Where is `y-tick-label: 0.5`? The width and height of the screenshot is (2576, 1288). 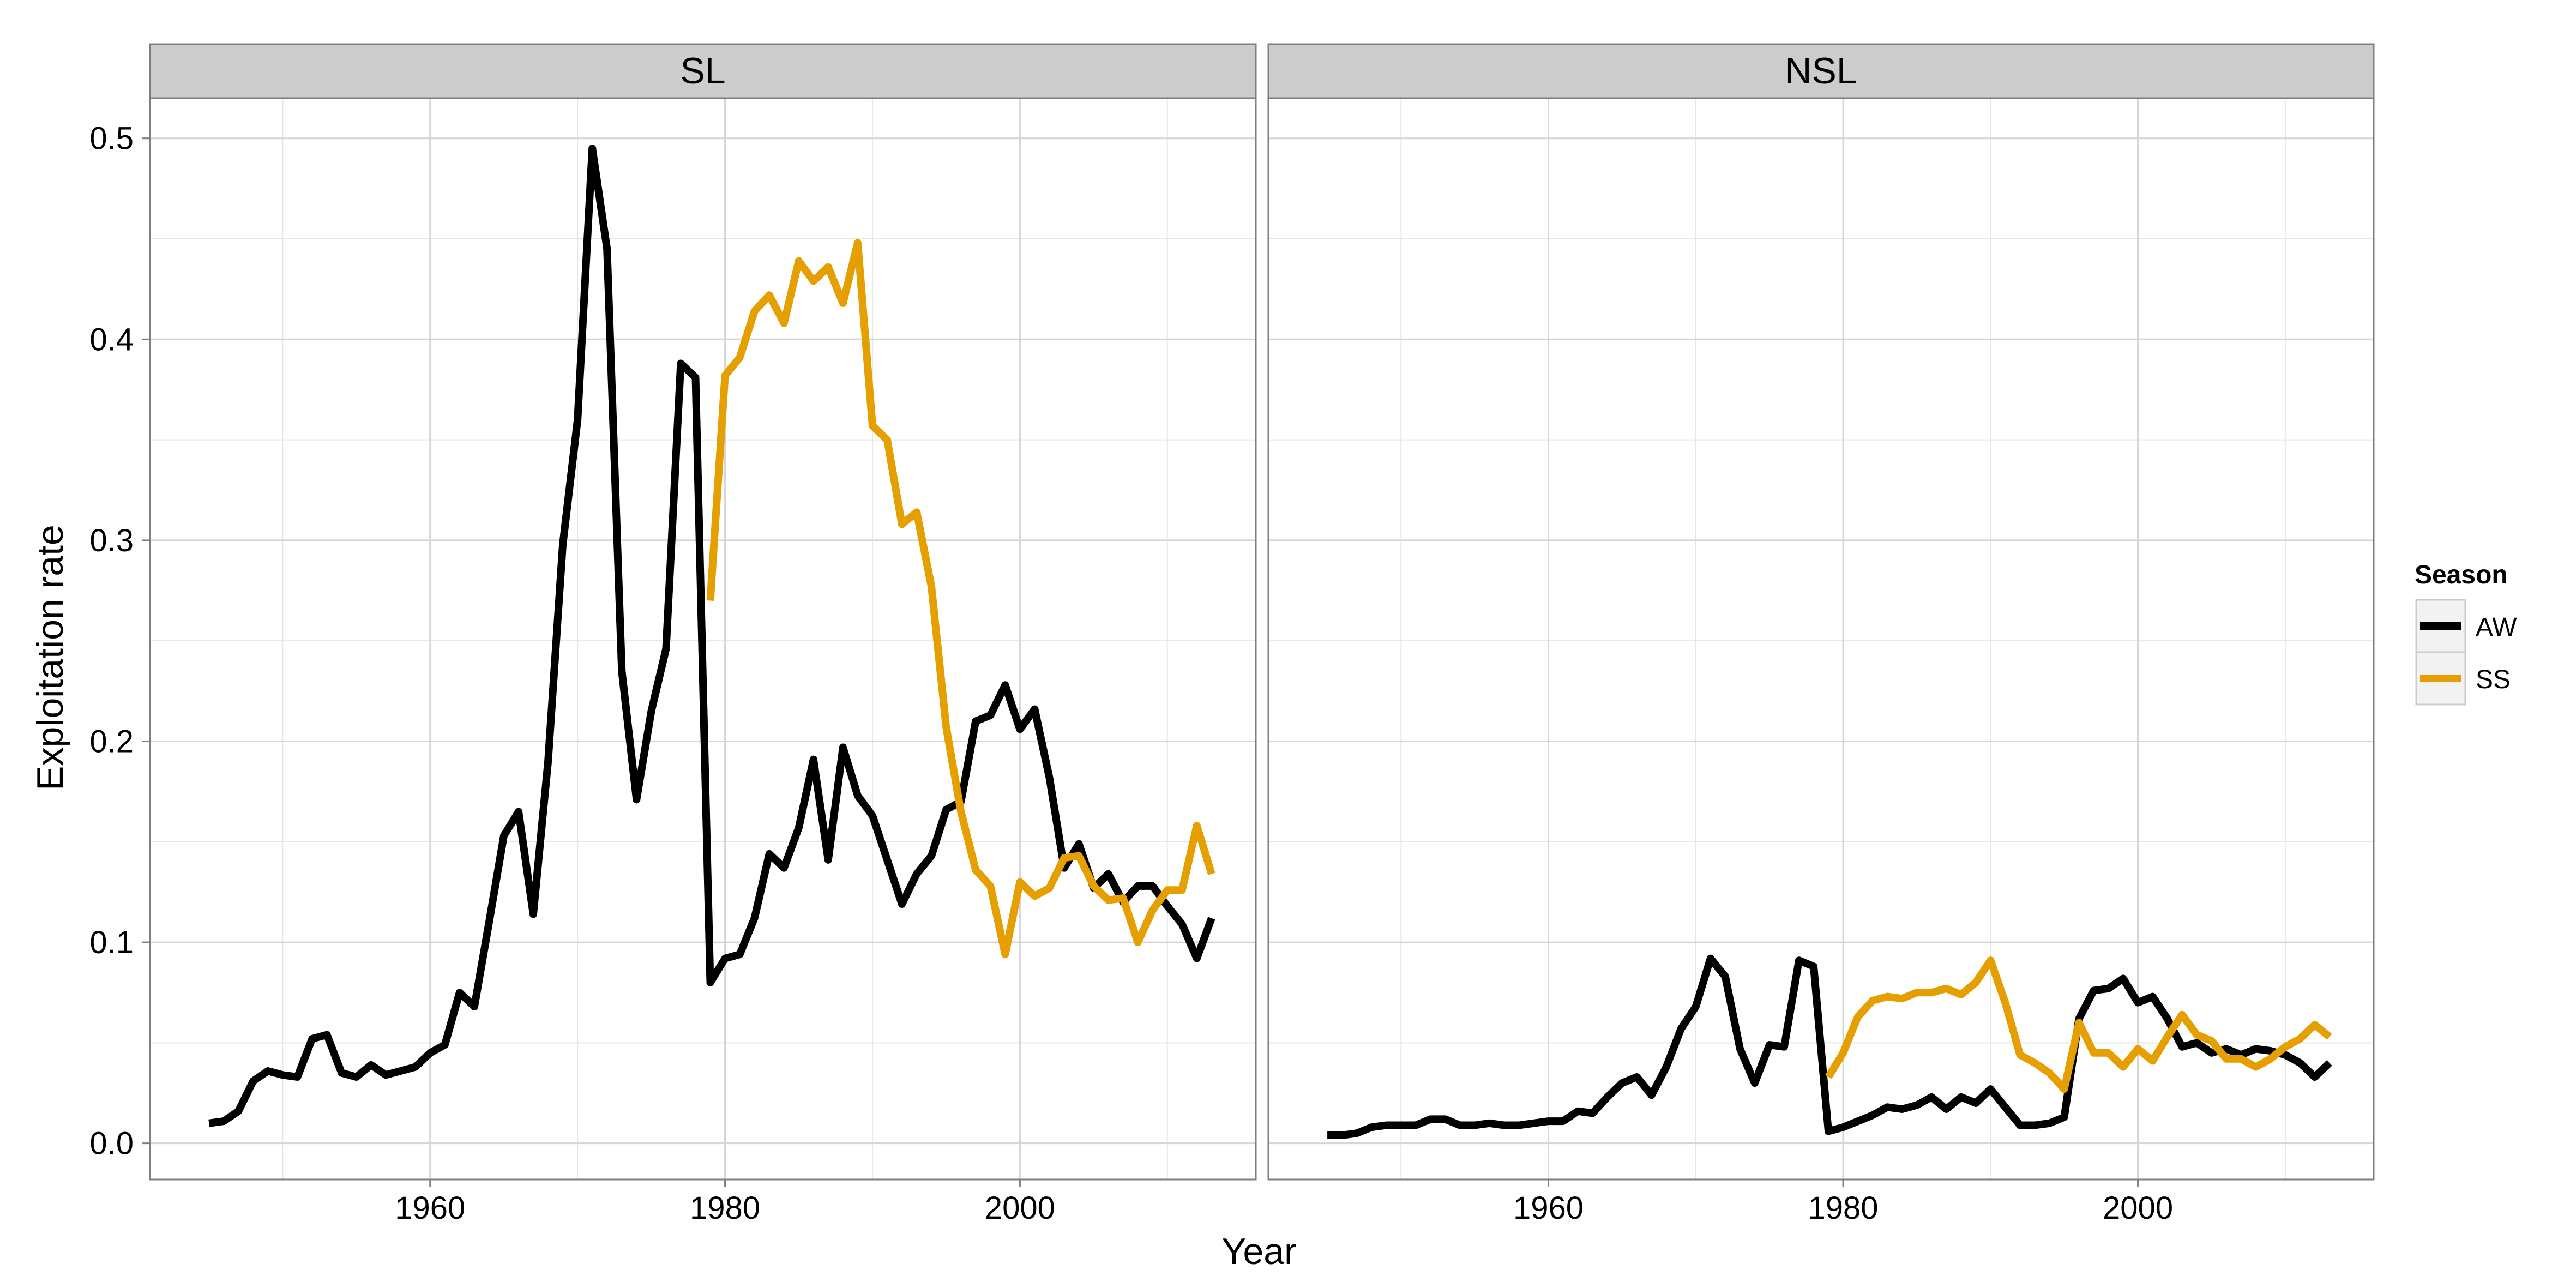 y-tick-label: 0.5 is located at coordinates (111, 139).